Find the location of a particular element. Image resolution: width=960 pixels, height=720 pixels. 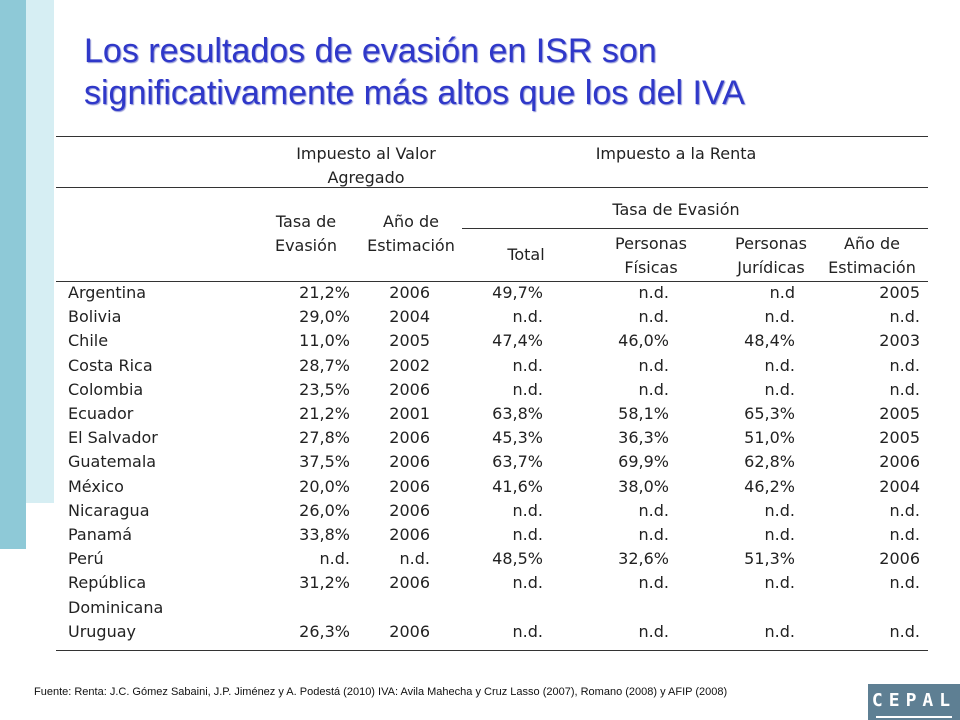

country-cell: Costa Rica is located at coordinates (110, 365).